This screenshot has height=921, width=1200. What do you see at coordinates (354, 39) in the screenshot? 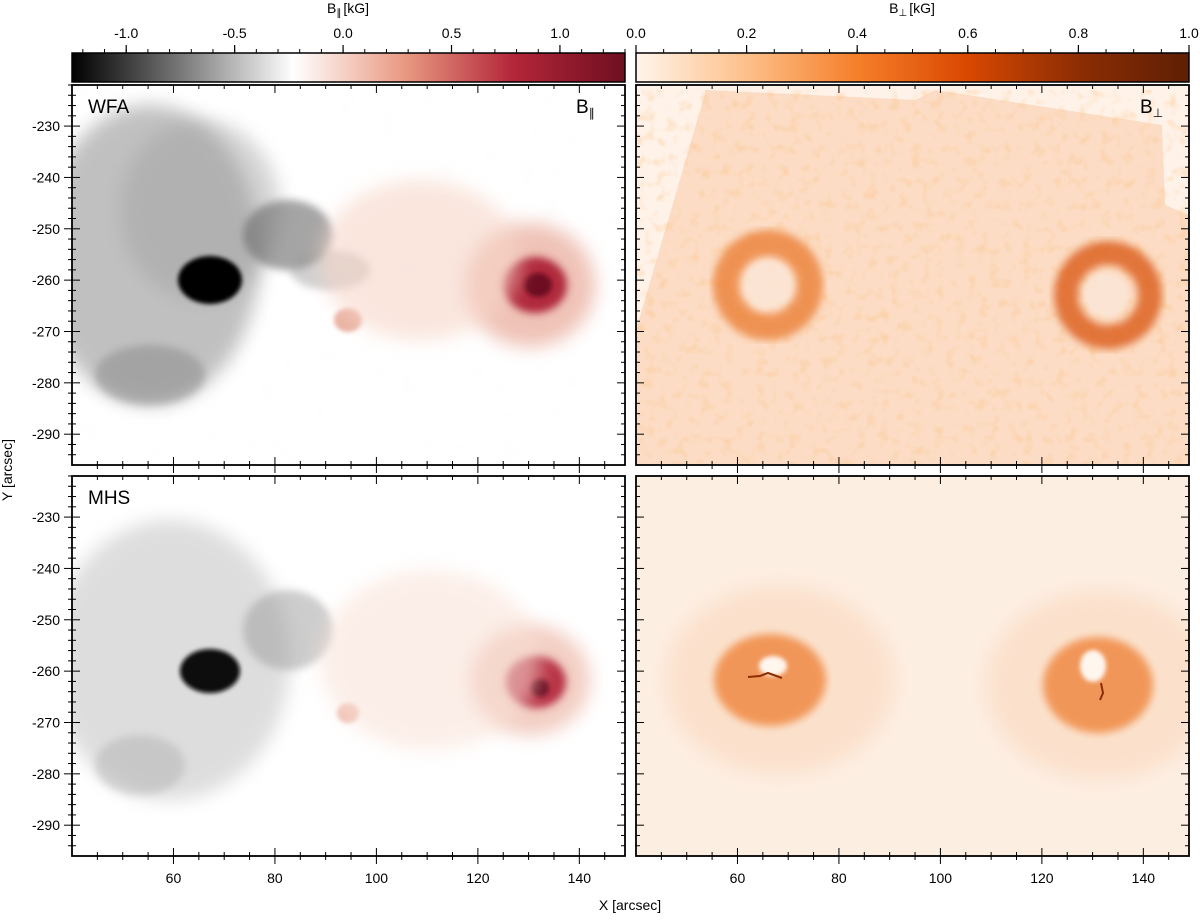
I see `colorbar-left-ticks: -1.0 -0.5 0.0 0.5 1.0` at bounding box center [354, 39].